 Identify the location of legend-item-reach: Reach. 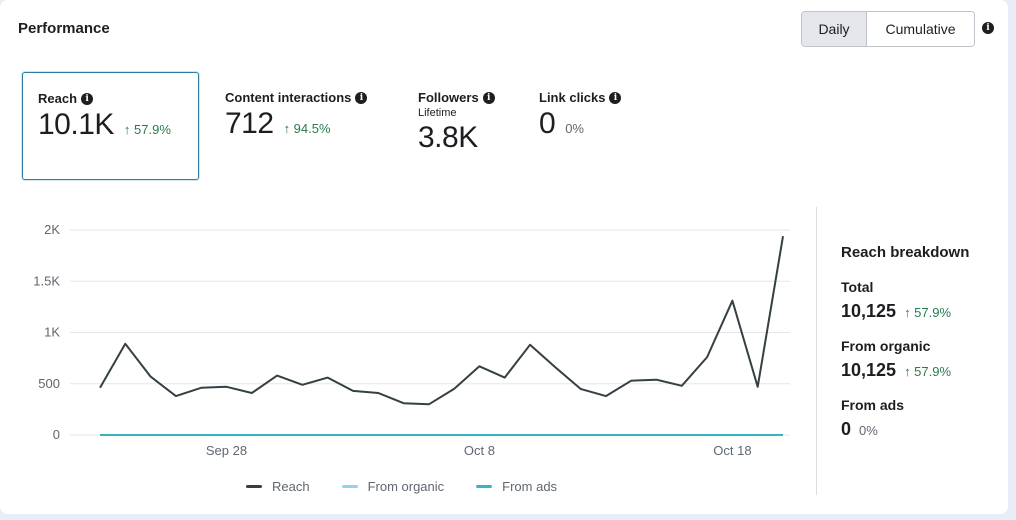
(278, 486).